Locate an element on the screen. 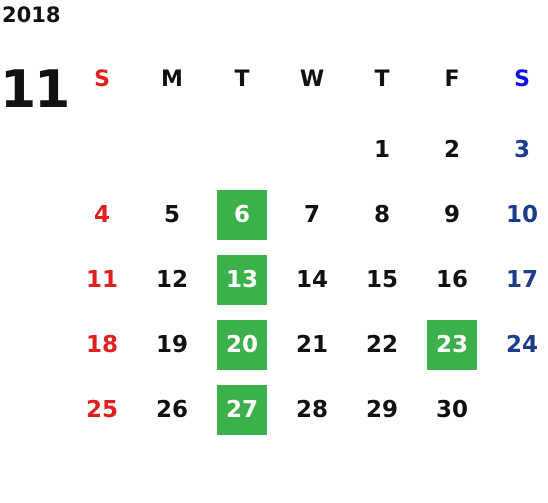 This screenshot has width=548, height=503. marked-day: 13 is located at coordinates (242, 280).